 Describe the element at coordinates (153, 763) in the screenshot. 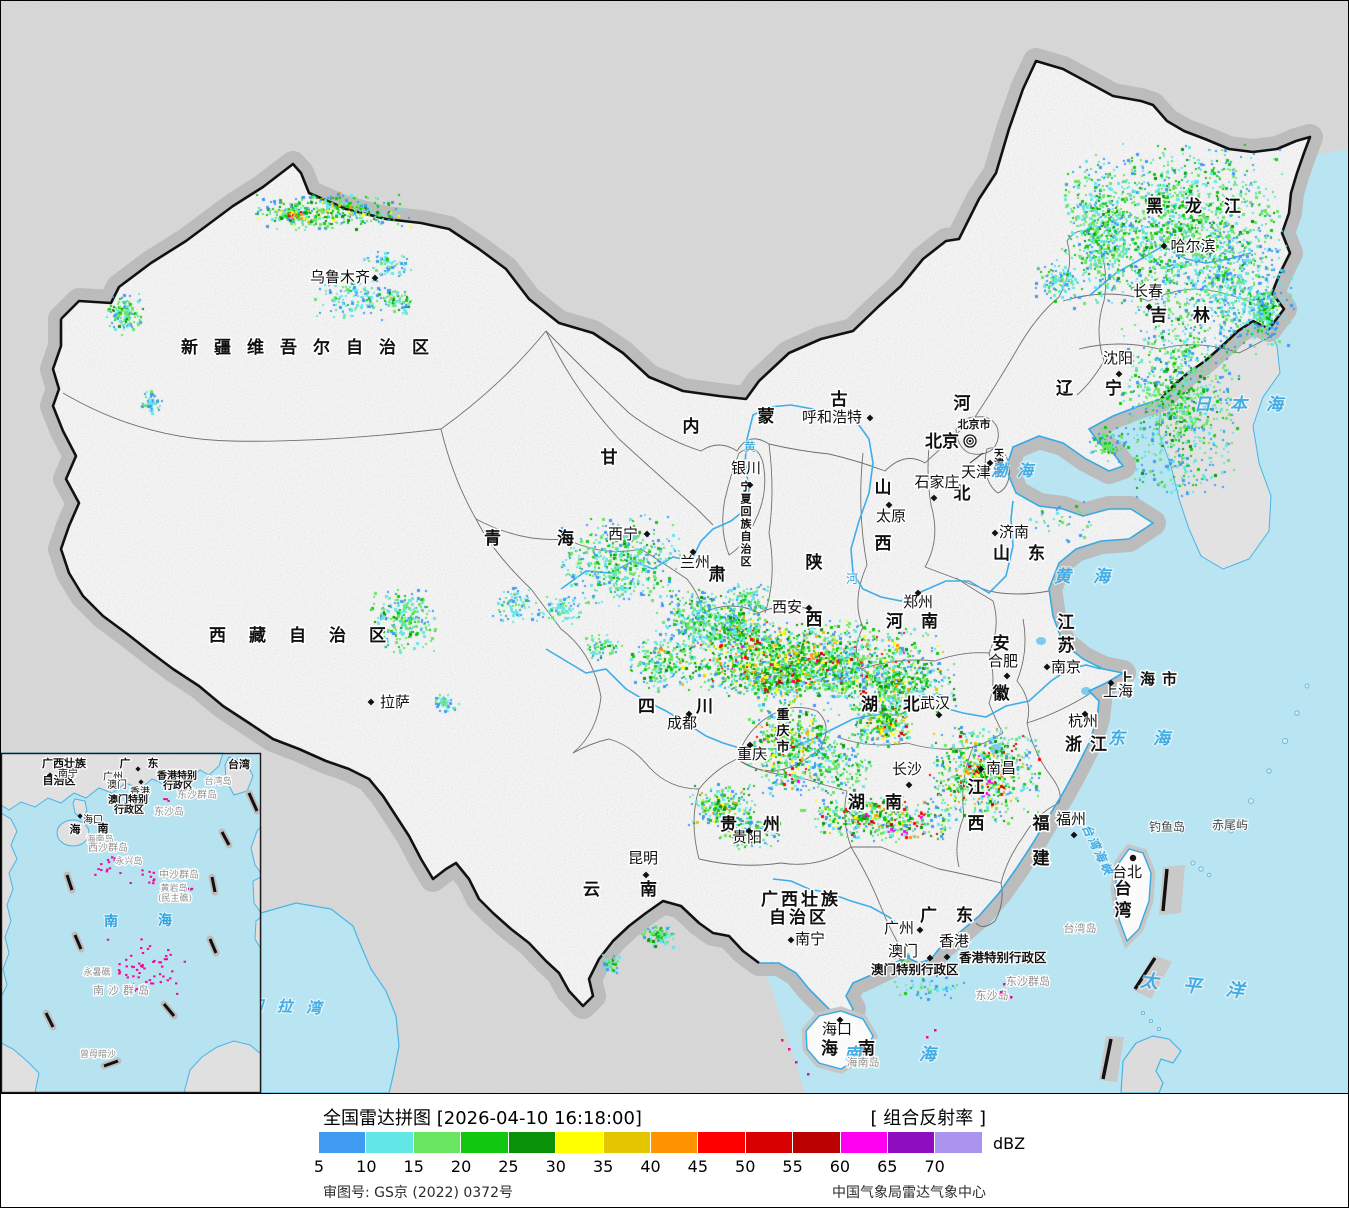

I see `inset-label: 东` at that location.